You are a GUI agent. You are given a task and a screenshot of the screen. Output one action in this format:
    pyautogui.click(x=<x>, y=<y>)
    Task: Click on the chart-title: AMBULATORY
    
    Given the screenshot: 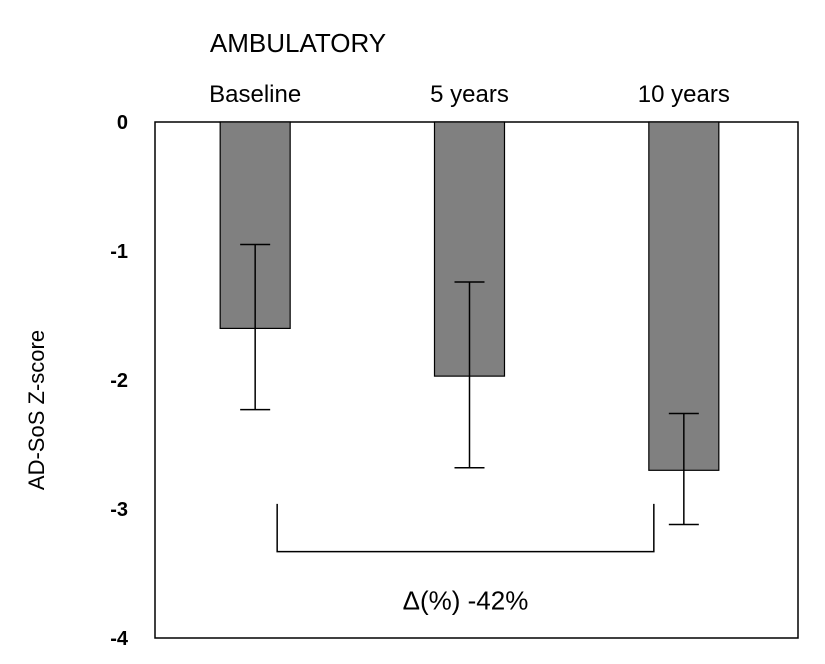 What is the action you would take?
    pyautogui.click(x=298, y=43)
    